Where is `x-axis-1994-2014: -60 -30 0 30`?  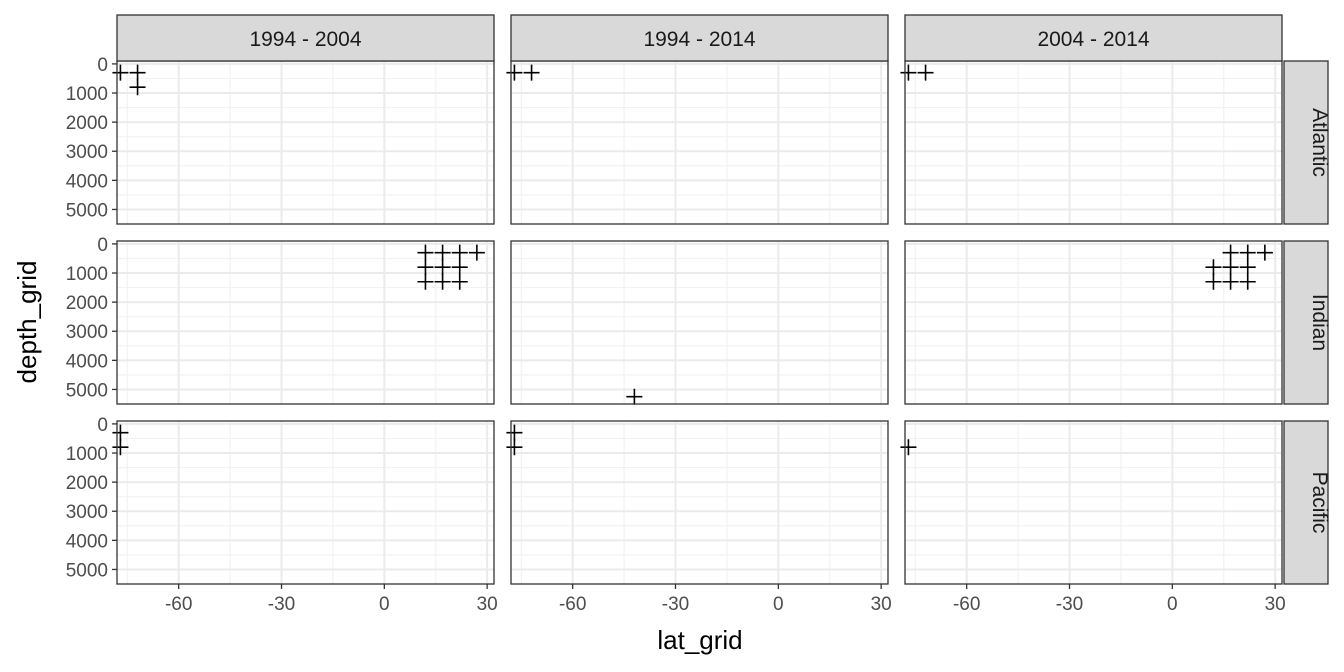
x-axis-1994-2014: -60 -30 0 30 is located at coordinates (725, 599).